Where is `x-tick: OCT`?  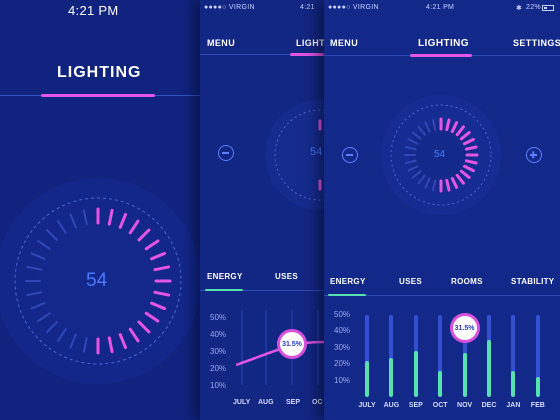 x-tick: OCT is located at coordinates (440, 405).